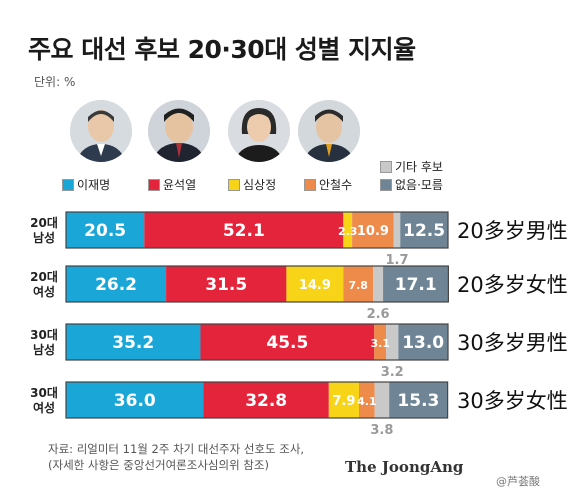 The width and height of the screenshot is (584, 499). I want to click on value-label-2-3: 3.1, so click(380, 343).